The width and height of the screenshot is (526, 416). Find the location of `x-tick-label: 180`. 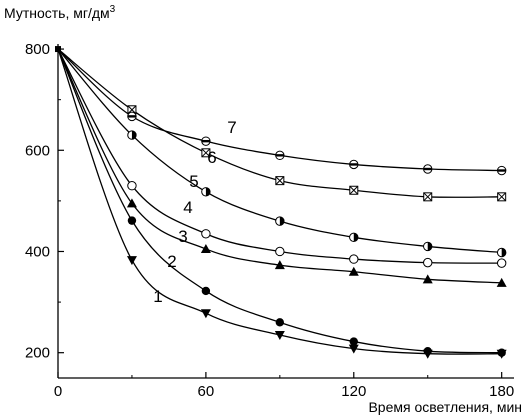

x-tick-label: 180 is located at coordinates (501, 391).